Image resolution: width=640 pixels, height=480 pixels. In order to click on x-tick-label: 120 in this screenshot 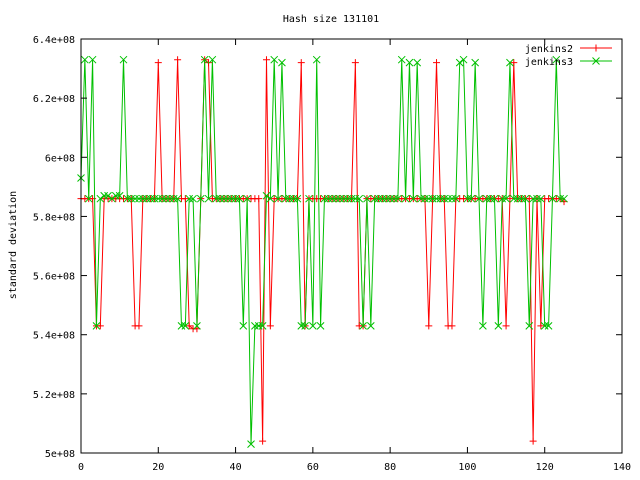, I will do `click(545, 467)`.